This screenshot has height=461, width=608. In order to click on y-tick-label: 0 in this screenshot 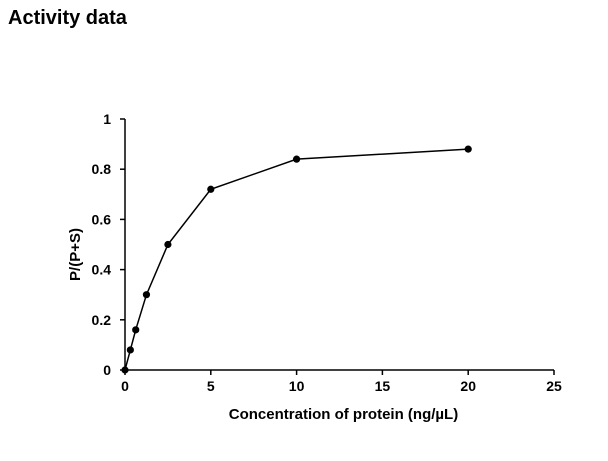, I will do `click(107, 370)`.